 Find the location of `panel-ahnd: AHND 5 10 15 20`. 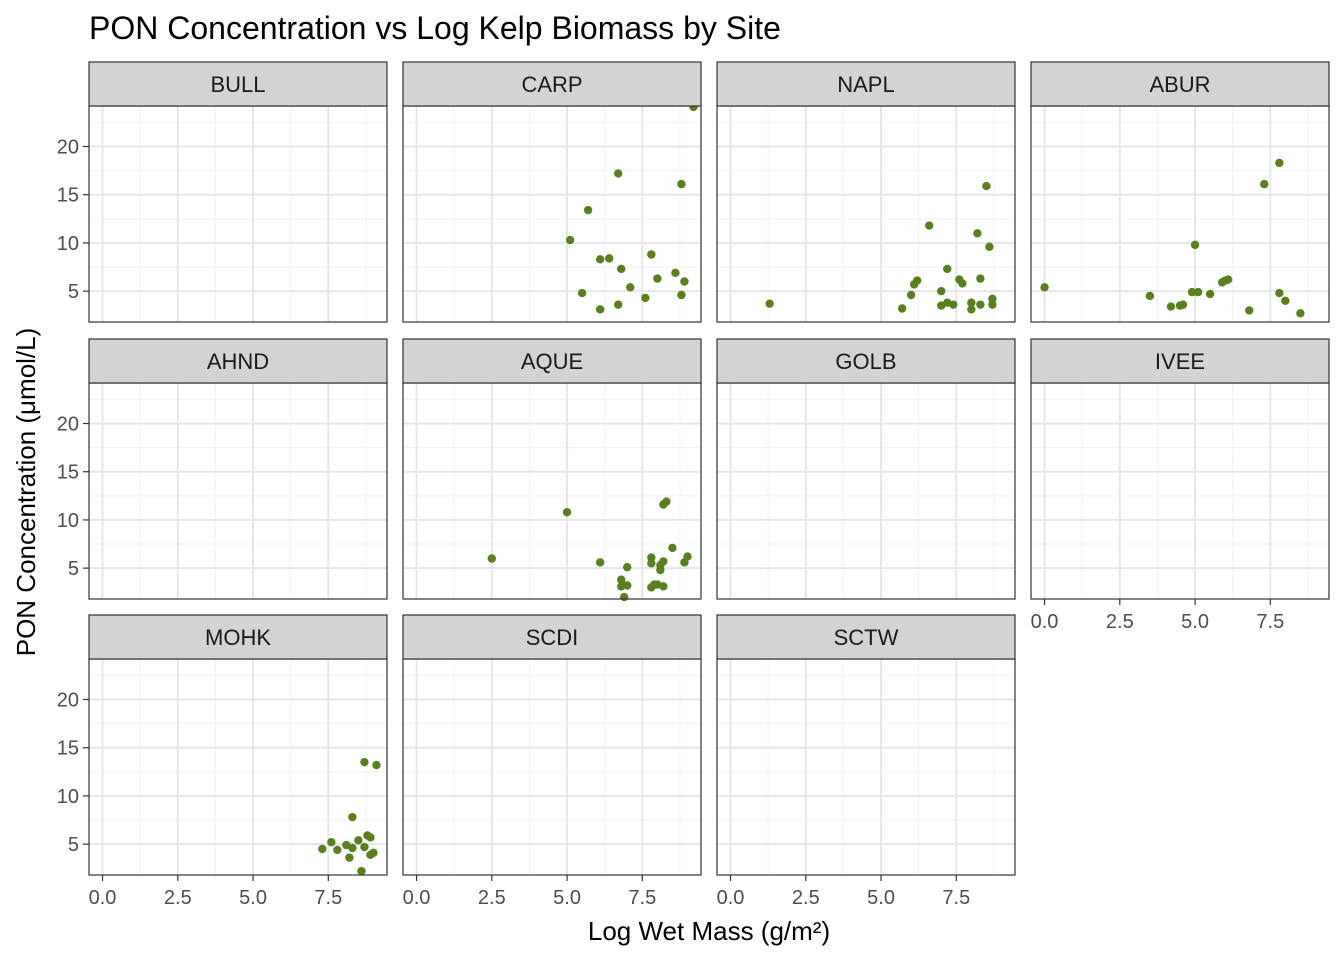

panel-ahnd: AHND 5 10 15 20 is located at coordinates (222, 469).